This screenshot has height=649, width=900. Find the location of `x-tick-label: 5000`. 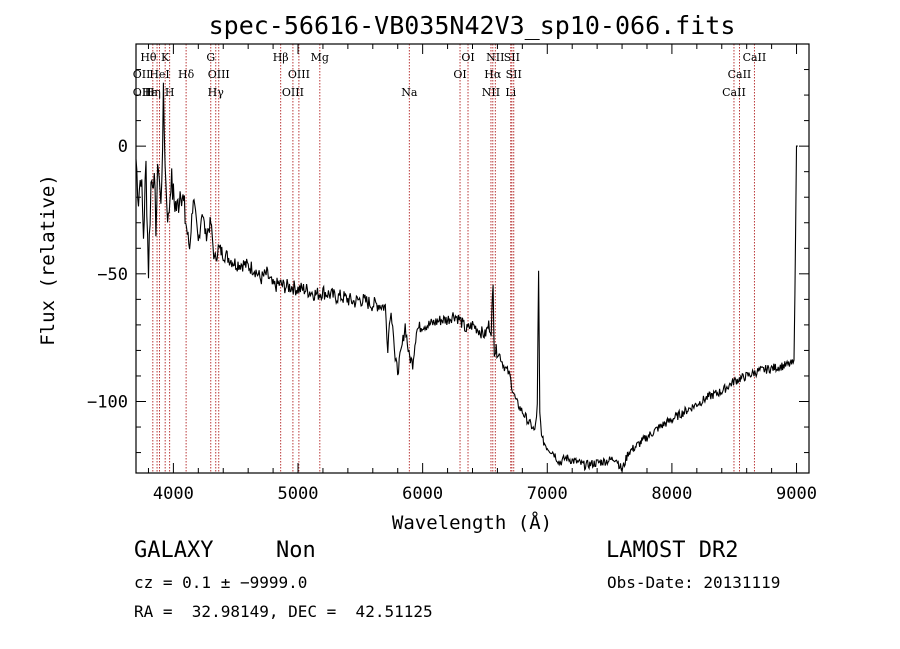

x-tick-label: 5000 is located at coordinates (298, 494).